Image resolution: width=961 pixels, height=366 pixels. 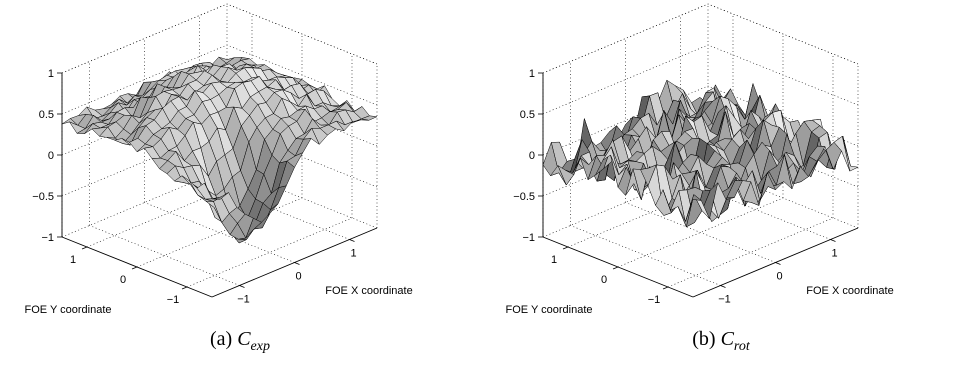 What do you see at coordinates (244, 339) in the screenshot?
I see `caption-a-symbol: C` at bounding box center [244, 339].